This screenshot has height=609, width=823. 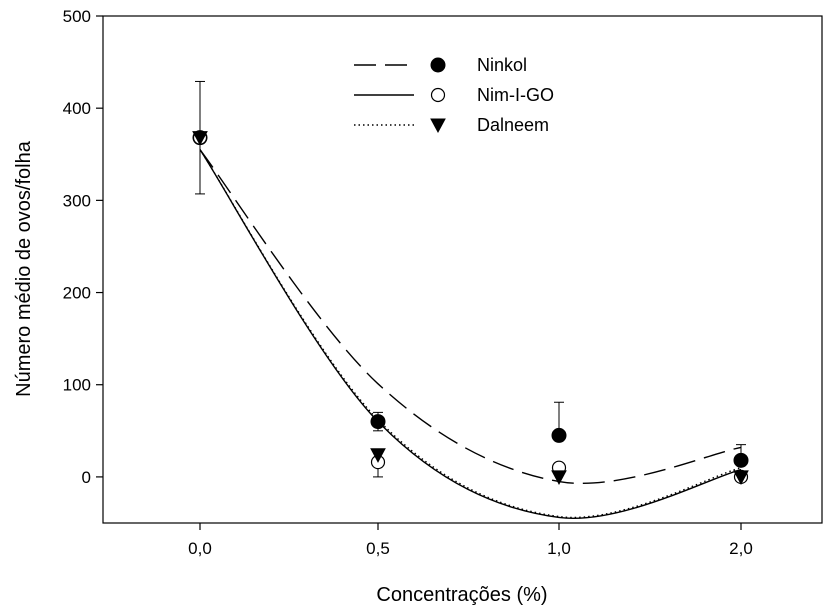 I want to click on y-tick-label: 500, so click(x=77, y=16).